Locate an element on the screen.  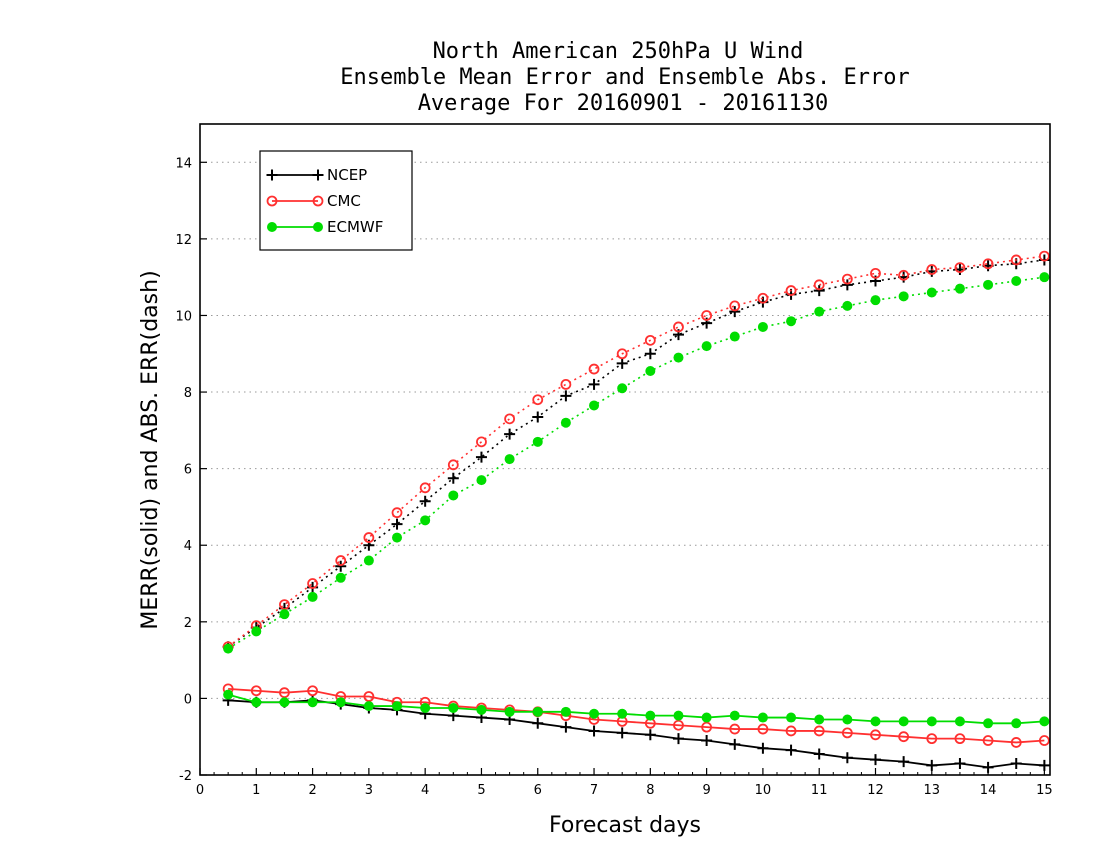
y-tick-label: 2 is located at coordinates (188, 623).